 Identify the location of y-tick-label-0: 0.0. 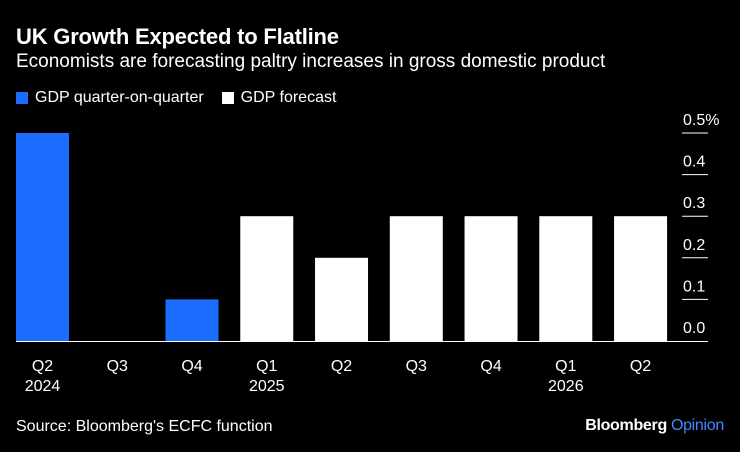
(694, 328).